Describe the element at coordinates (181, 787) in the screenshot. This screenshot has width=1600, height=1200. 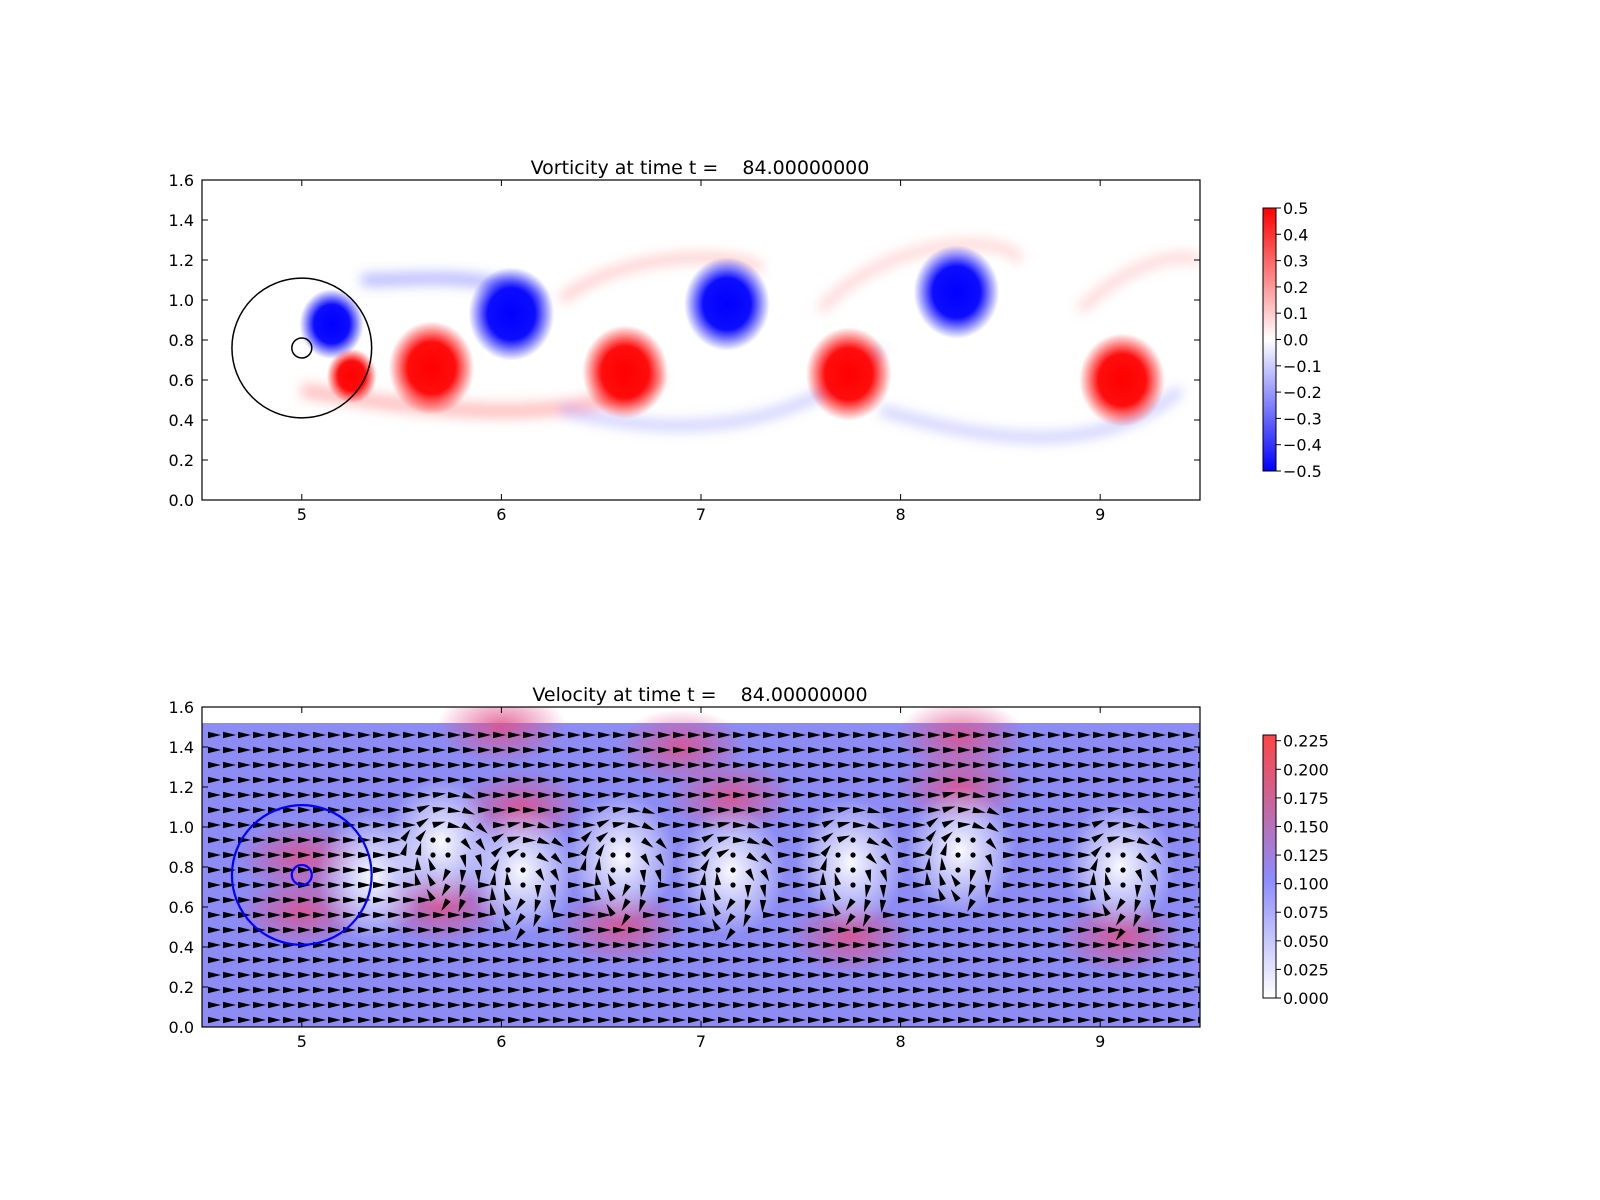
I see `y-tick-label: 1.2` at that location.